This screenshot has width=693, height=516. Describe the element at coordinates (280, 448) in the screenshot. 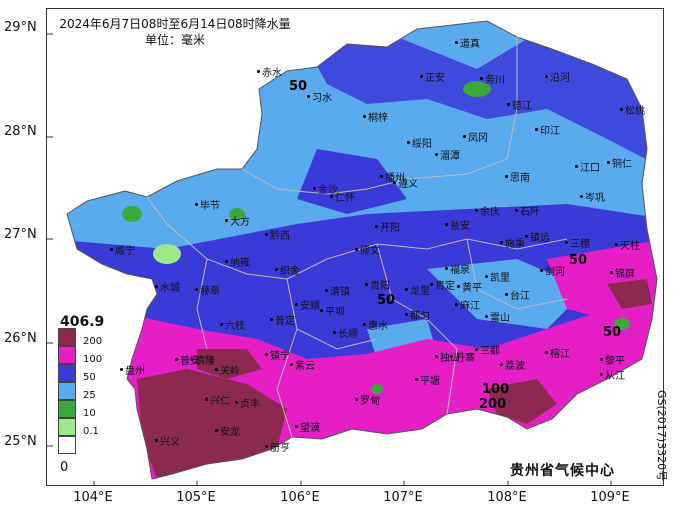

I see `city-label: 册亨` at that location.